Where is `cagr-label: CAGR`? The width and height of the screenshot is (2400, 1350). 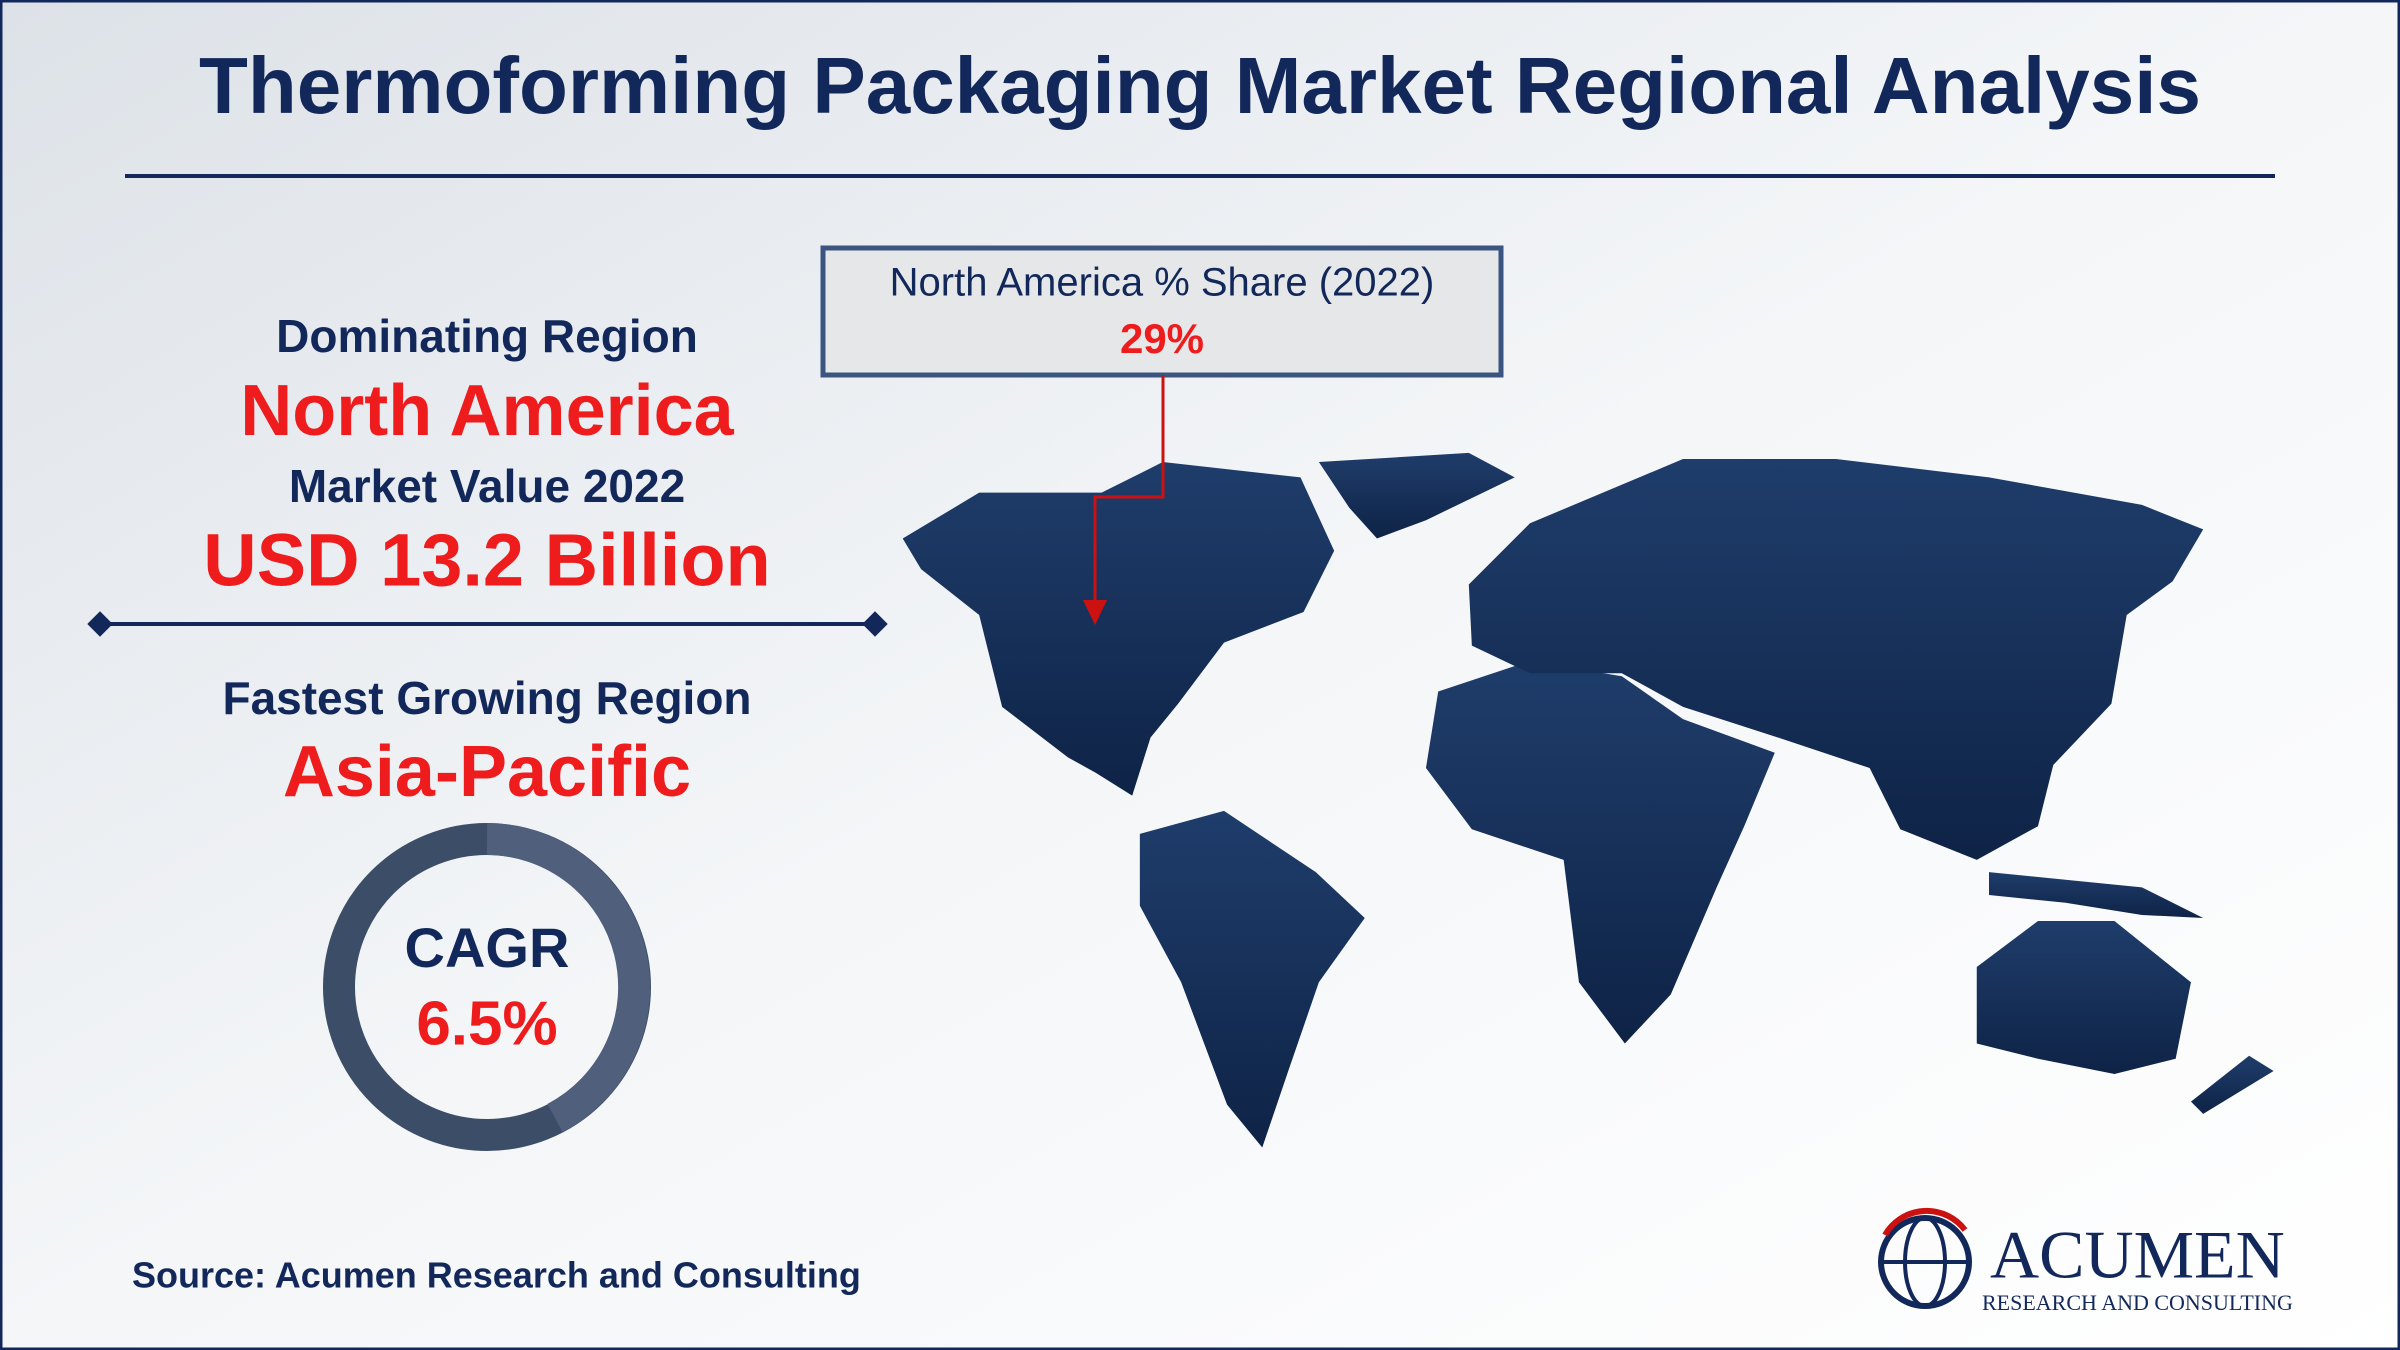
cagr-label: CAGR is located at coordinates (487, 947).